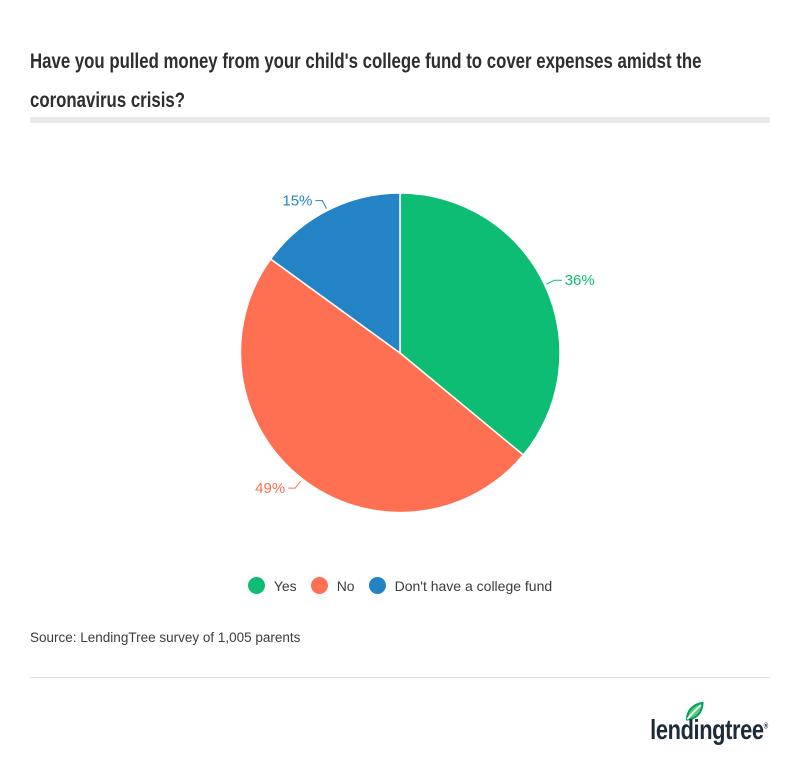  Describe the element at coordinates (580, 280) in the screenshot. I see `pie-data-label-yes: 36%` at that location.